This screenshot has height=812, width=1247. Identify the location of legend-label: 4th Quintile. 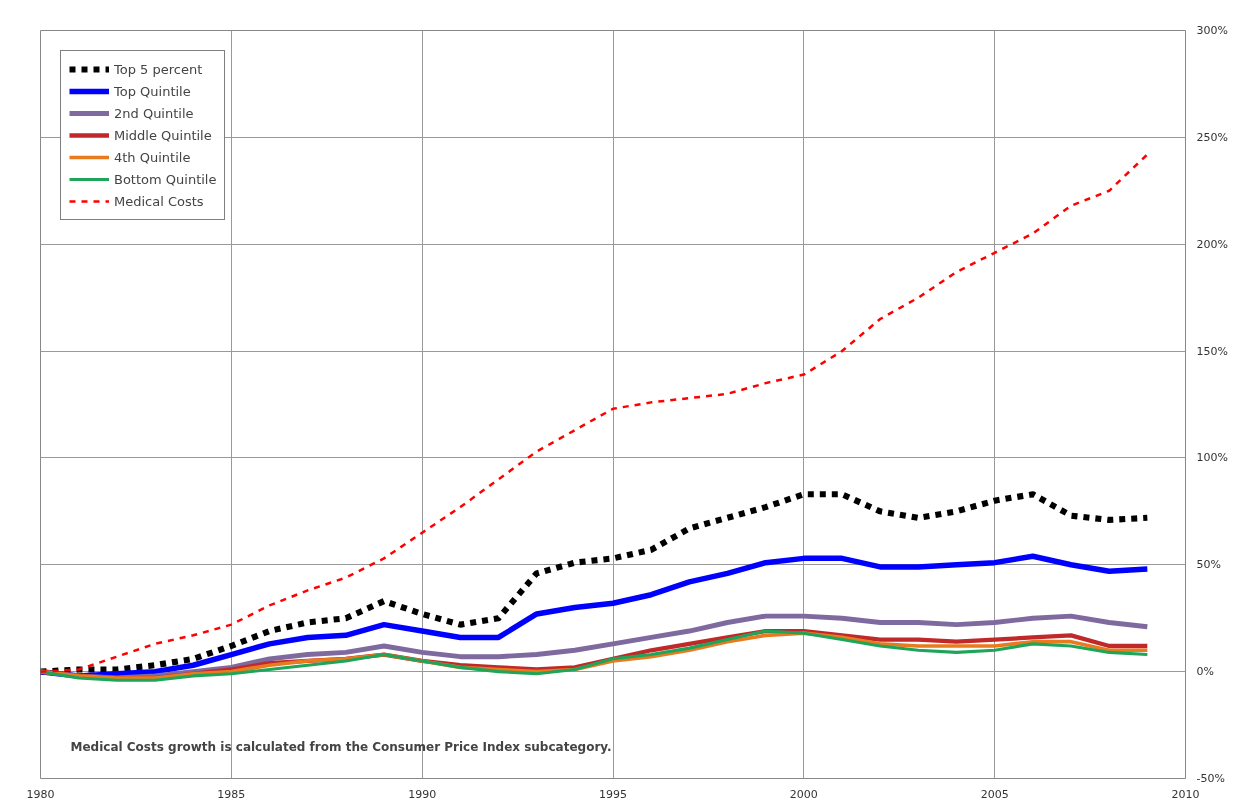
(152, 157).